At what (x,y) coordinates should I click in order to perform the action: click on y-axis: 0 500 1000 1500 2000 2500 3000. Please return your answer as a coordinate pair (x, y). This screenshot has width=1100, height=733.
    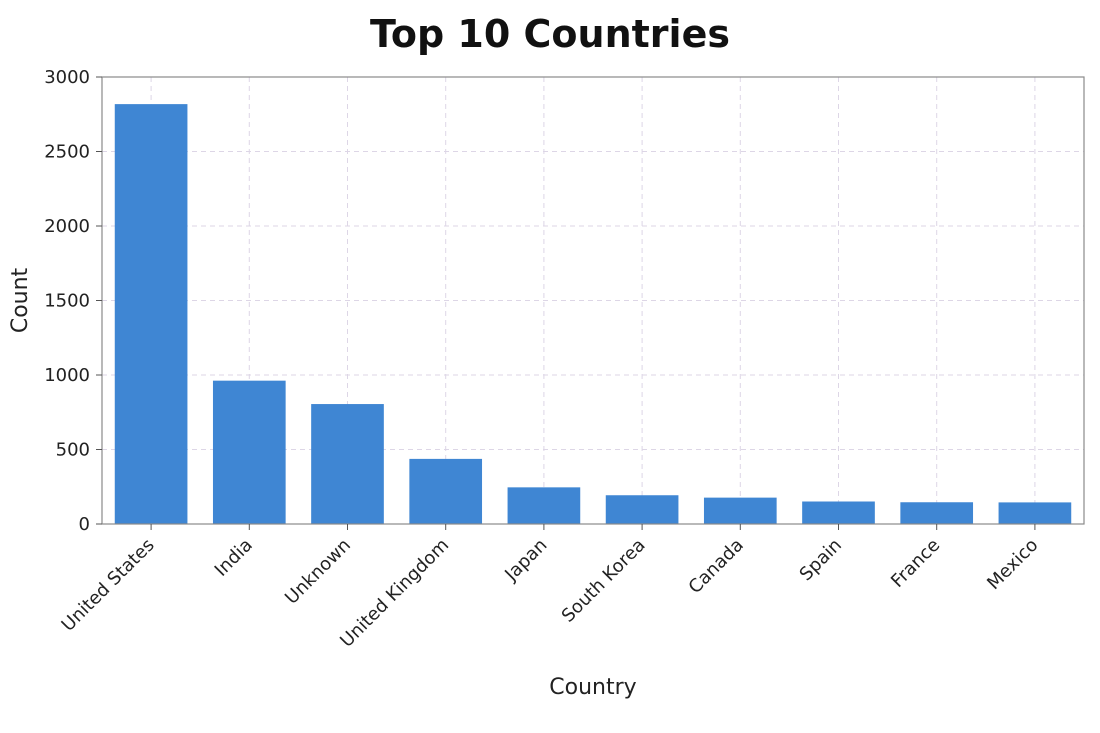
    Looking at the image, I should click on (73, 301).